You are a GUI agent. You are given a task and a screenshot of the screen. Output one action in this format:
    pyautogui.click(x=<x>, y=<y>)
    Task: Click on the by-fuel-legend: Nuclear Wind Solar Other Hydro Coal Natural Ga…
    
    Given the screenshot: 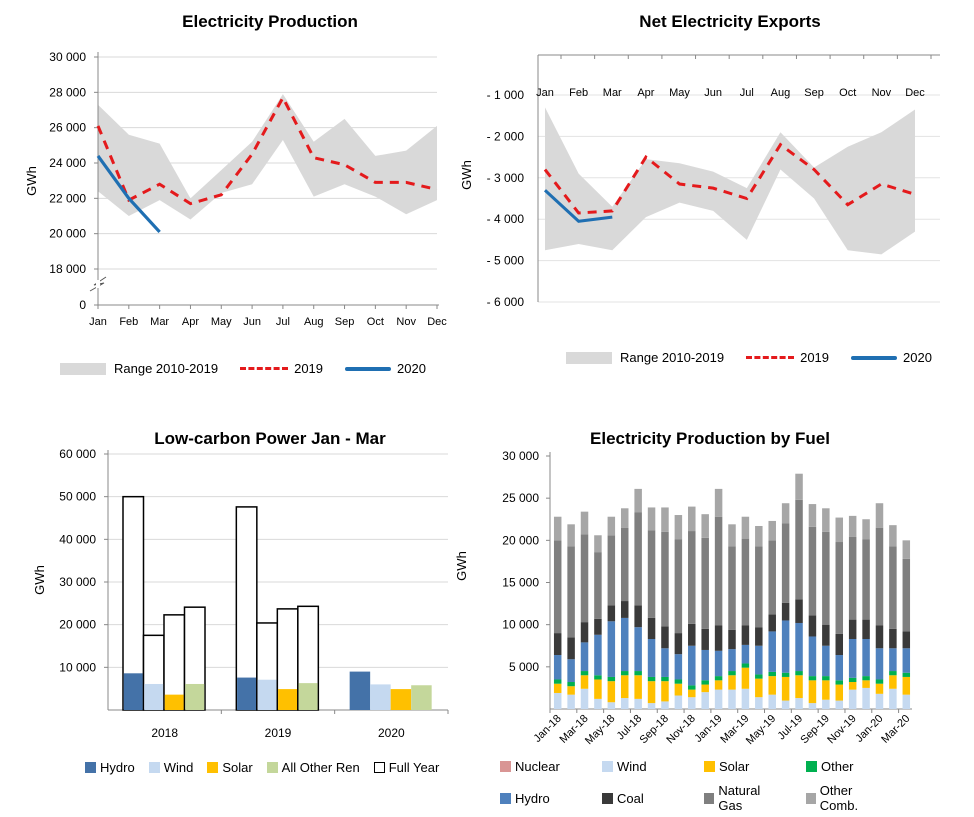 What is the action you would take?
    pyautogui.click(x=704, y=786)
    